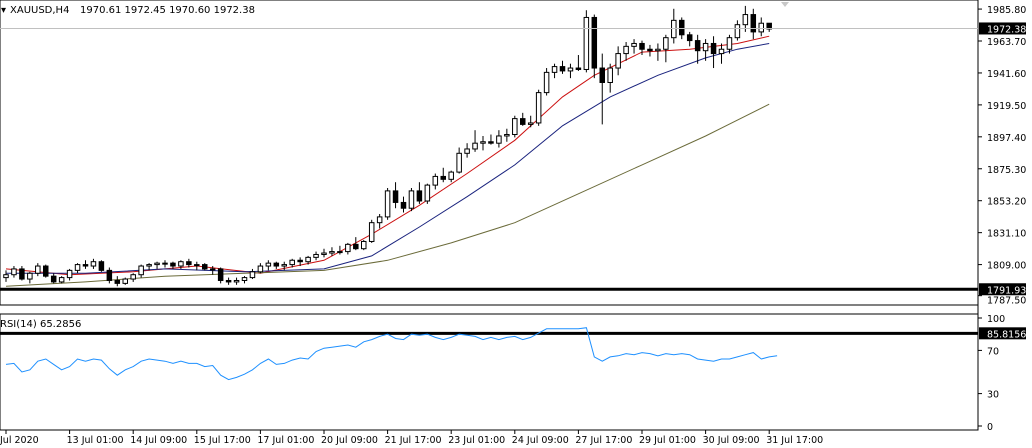 The image size is (1032, 448). What do you see at coordinates (996, 319) in the screenshot?
I see `rsi-tick-label: 100` at bounding box center [996, 319].